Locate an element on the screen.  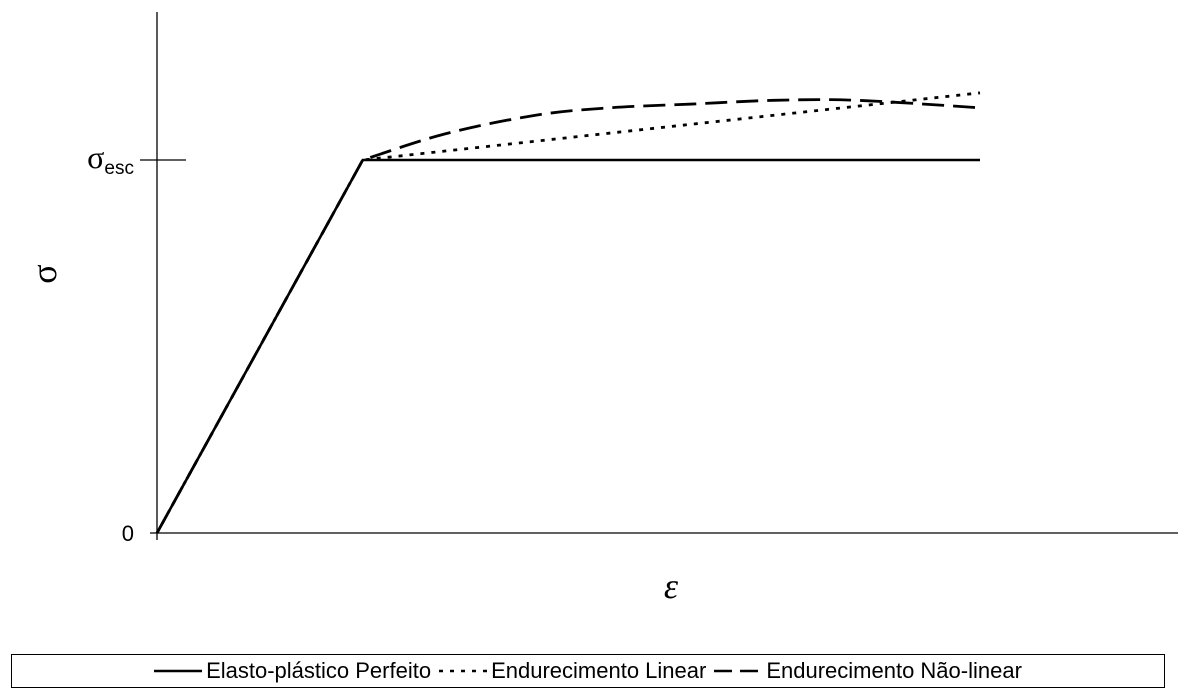
legend-item-solid: Elasto-plástico Perfeito is located at coordinates (292, 671).